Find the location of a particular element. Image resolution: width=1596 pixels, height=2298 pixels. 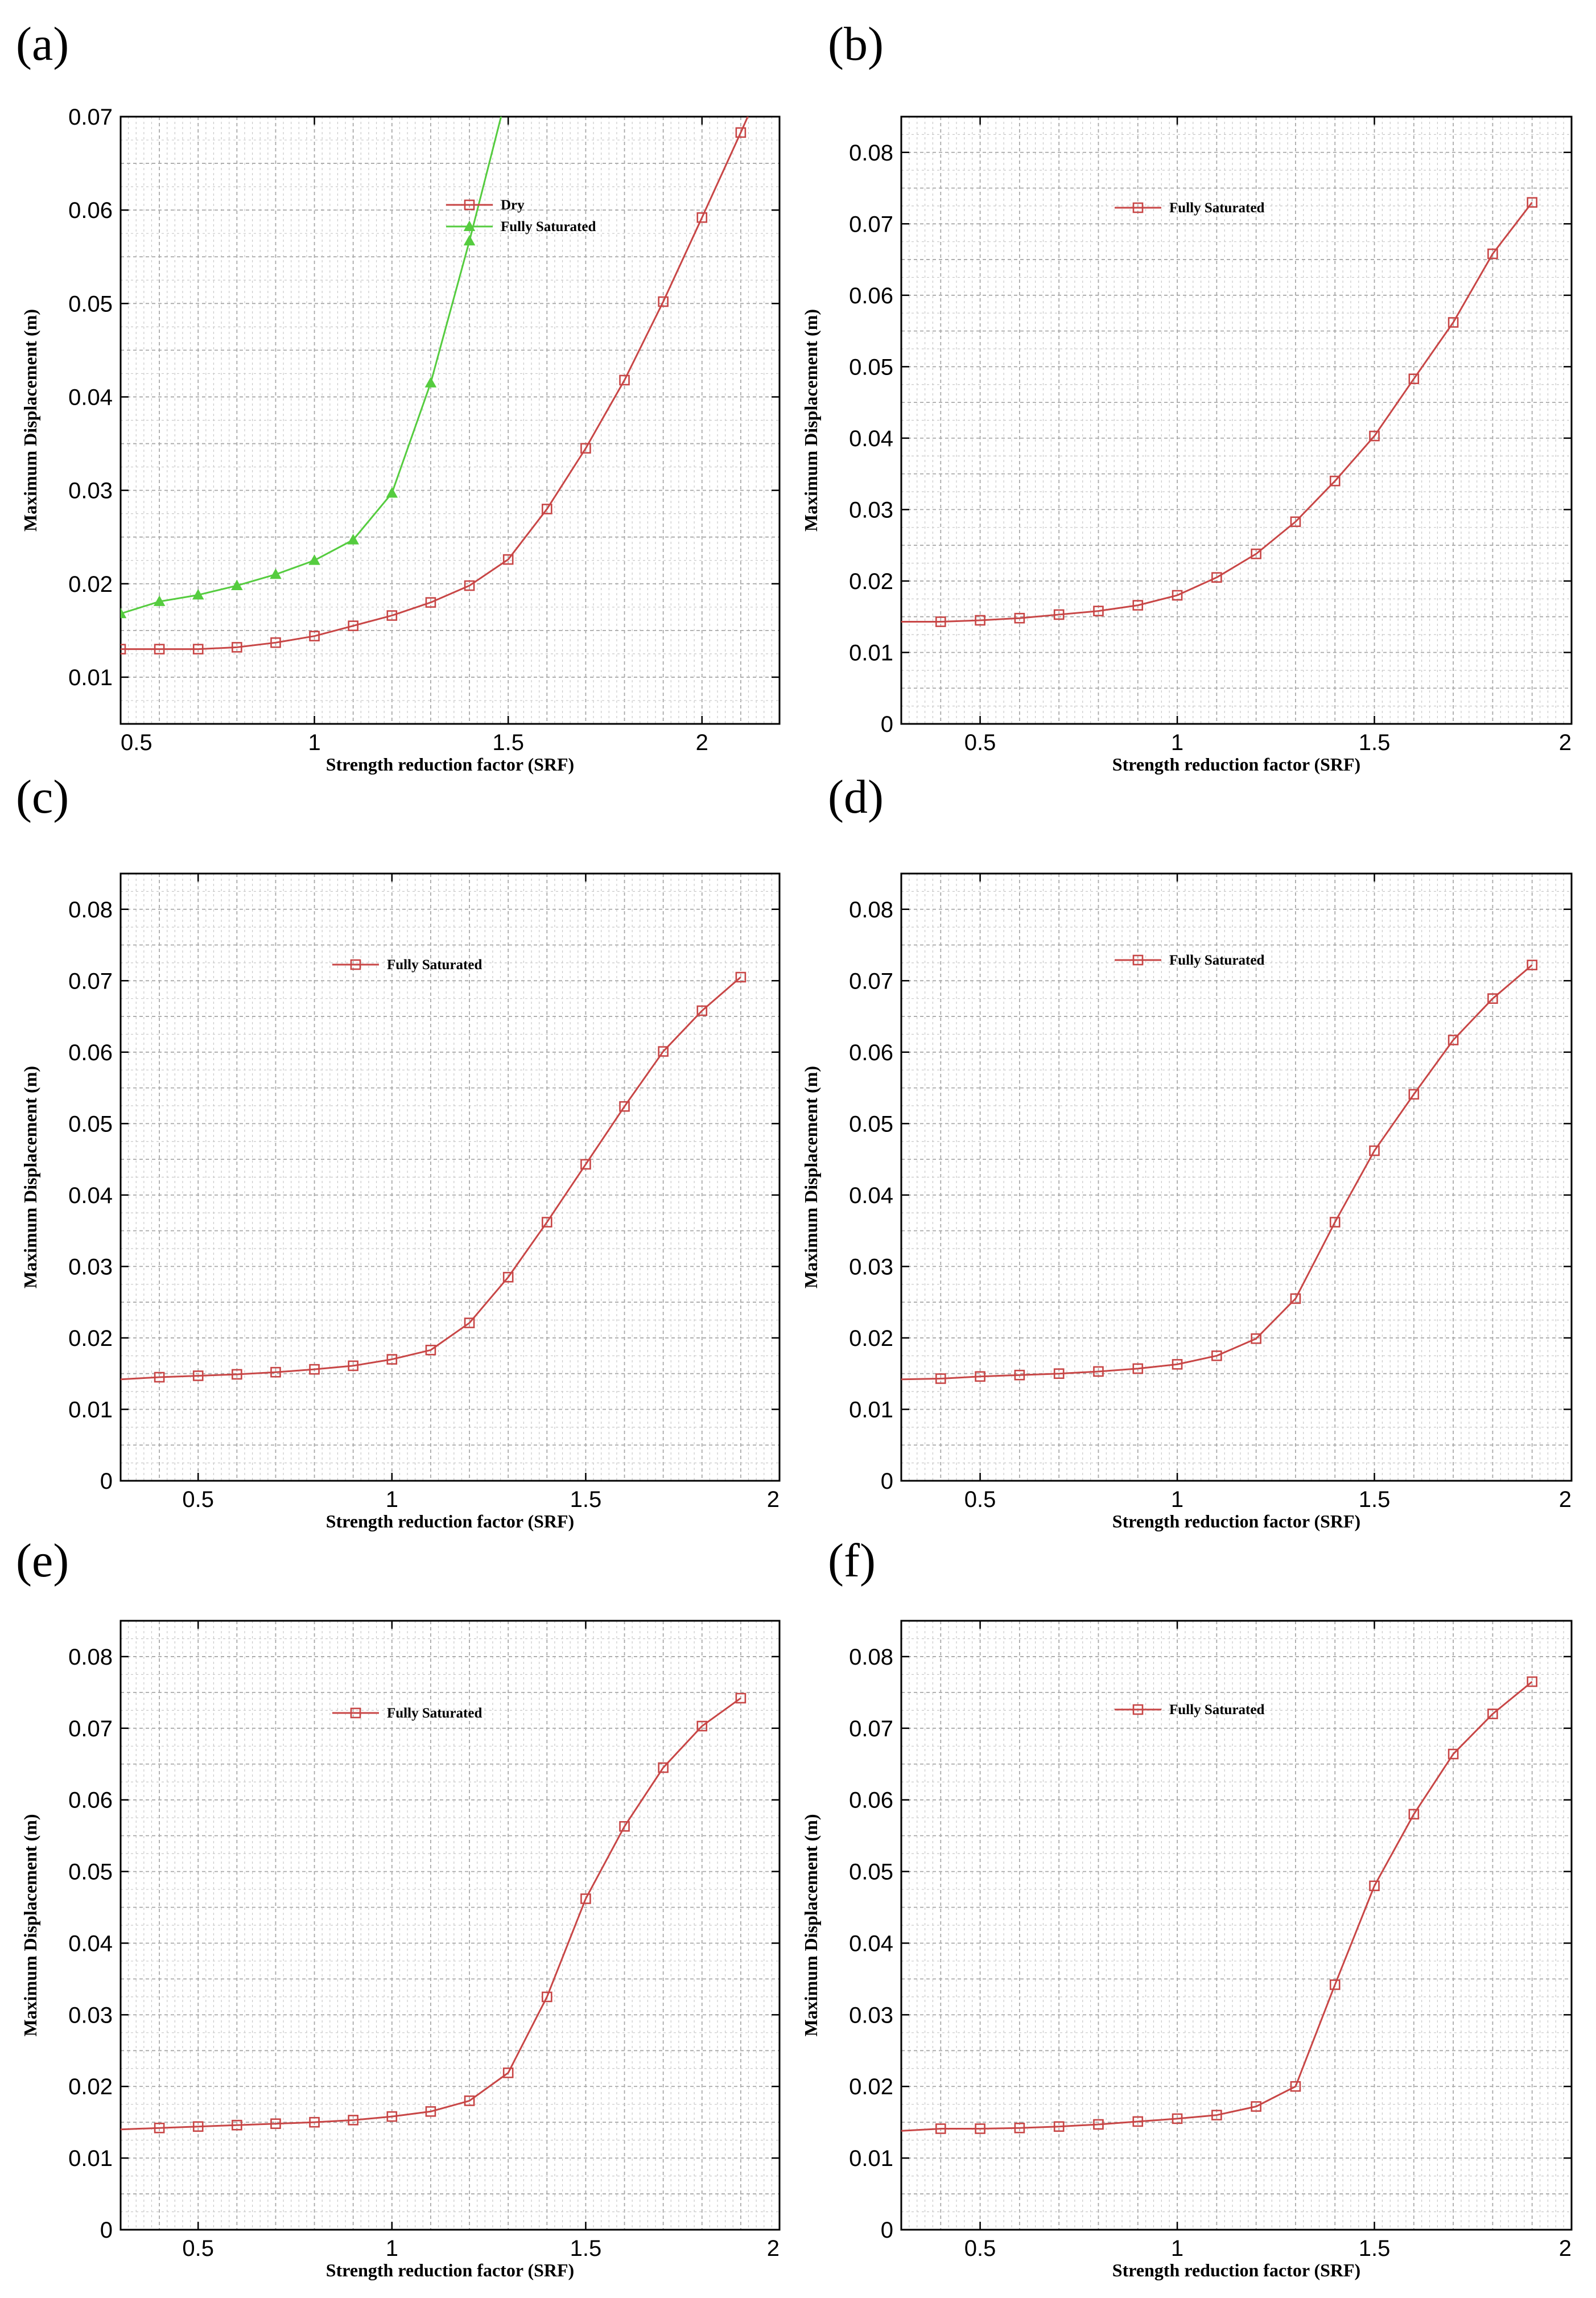

panel-label: (c) is located at coordinates (42, 797).